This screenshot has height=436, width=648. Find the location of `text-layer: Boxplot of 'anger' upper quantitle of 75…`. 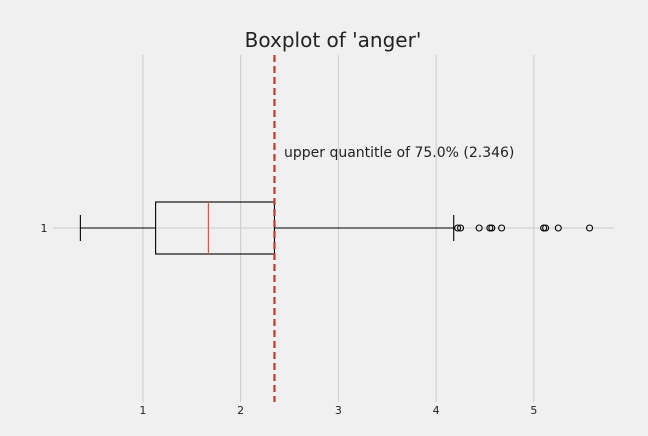

text-layer: Boxplot of 'anger' upper quantitle of 75… is located at coordinates (380, 94).